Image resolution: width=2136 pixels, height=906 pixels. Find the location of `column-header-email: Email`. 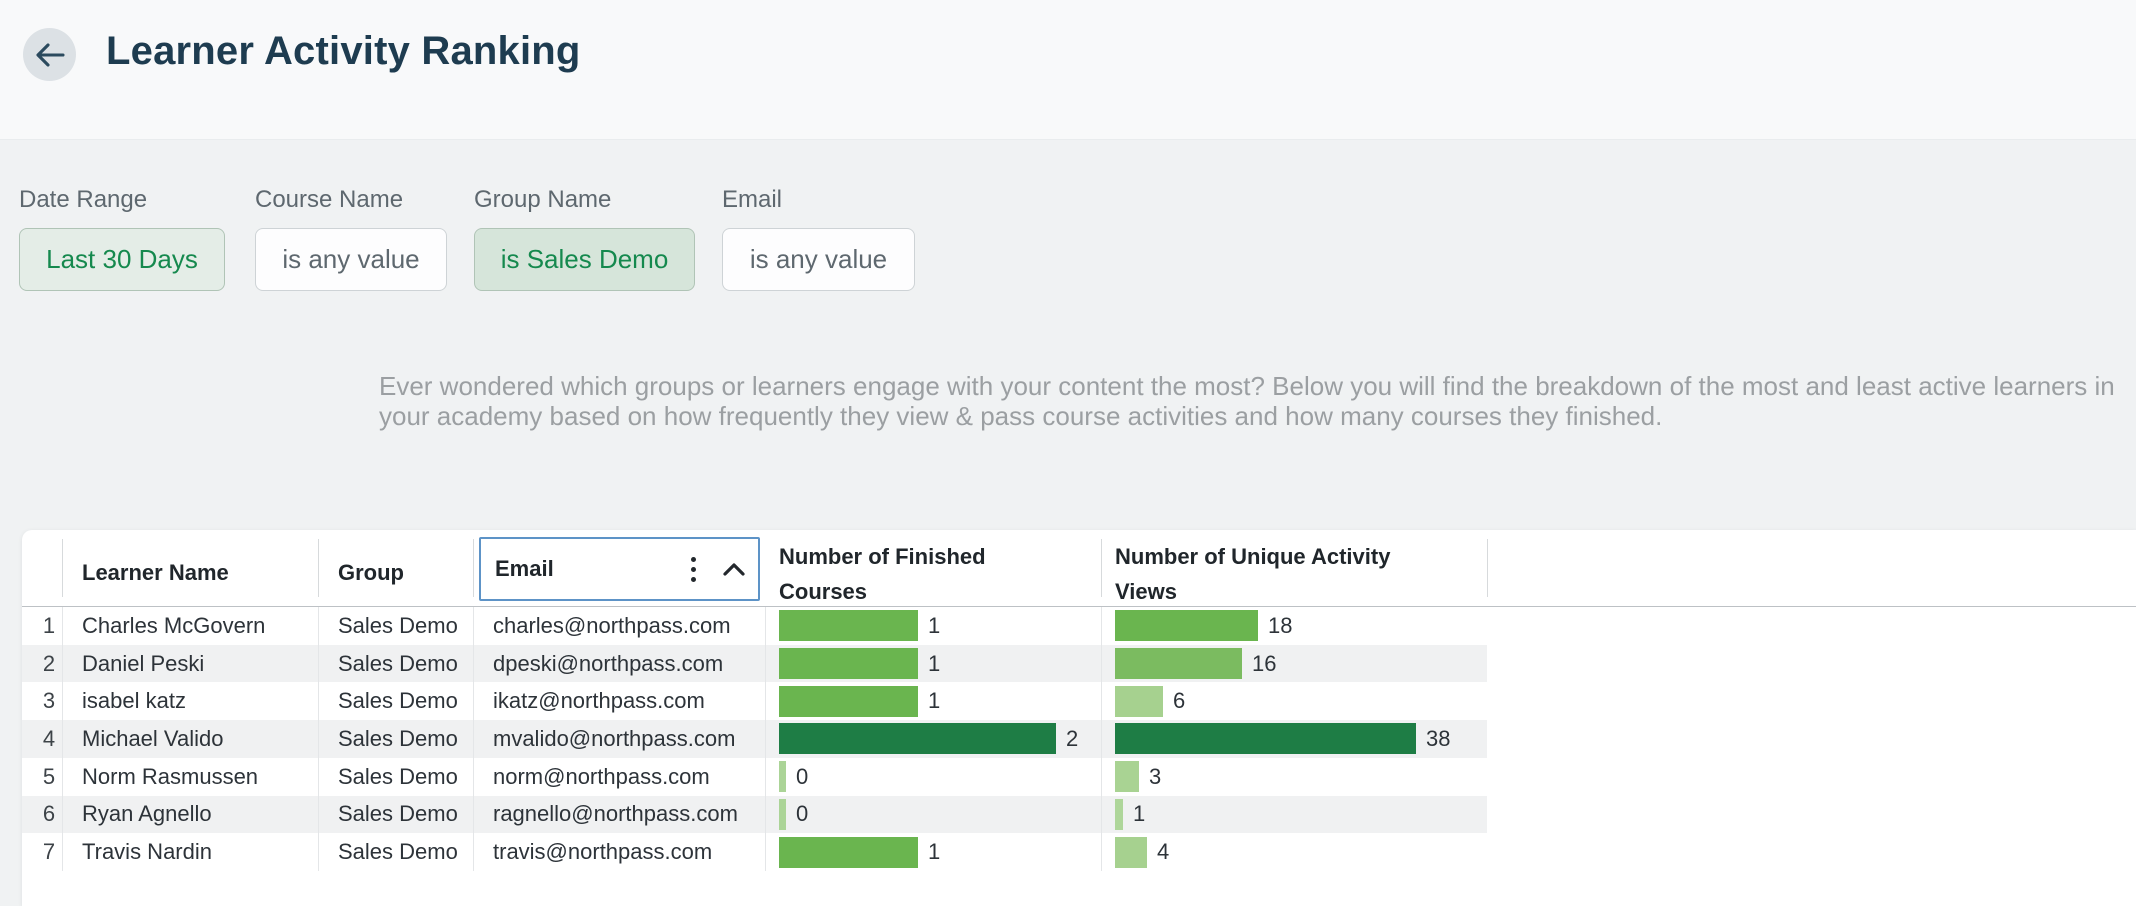

column-header-email: Email is located at coordinates (619, 569).